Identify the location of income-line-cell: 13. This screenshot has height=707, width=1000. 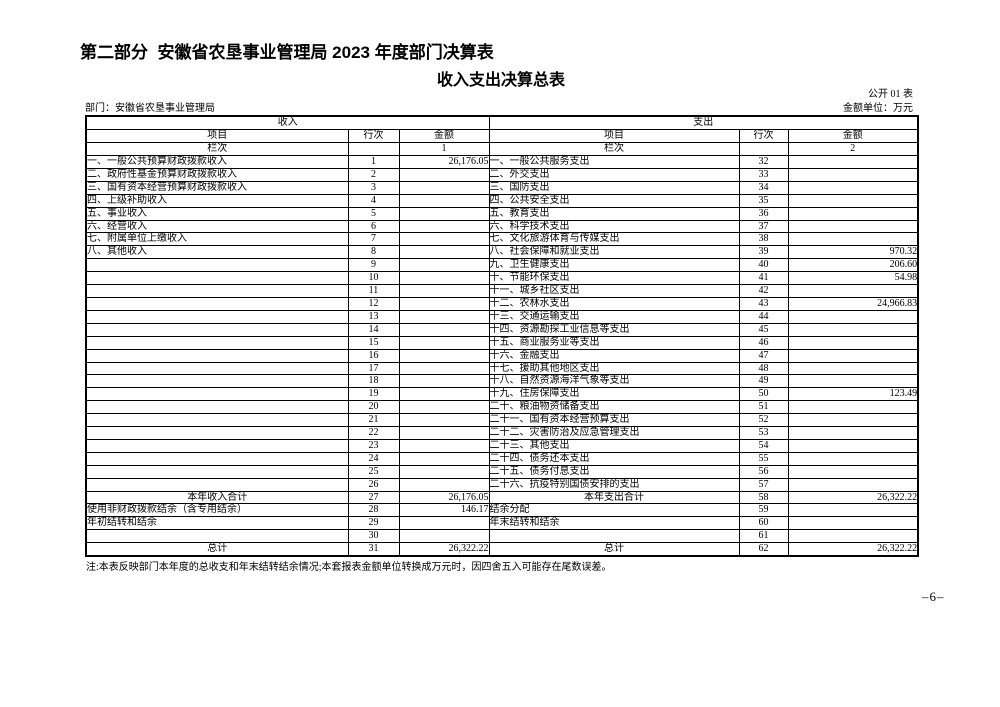
(373, 316).